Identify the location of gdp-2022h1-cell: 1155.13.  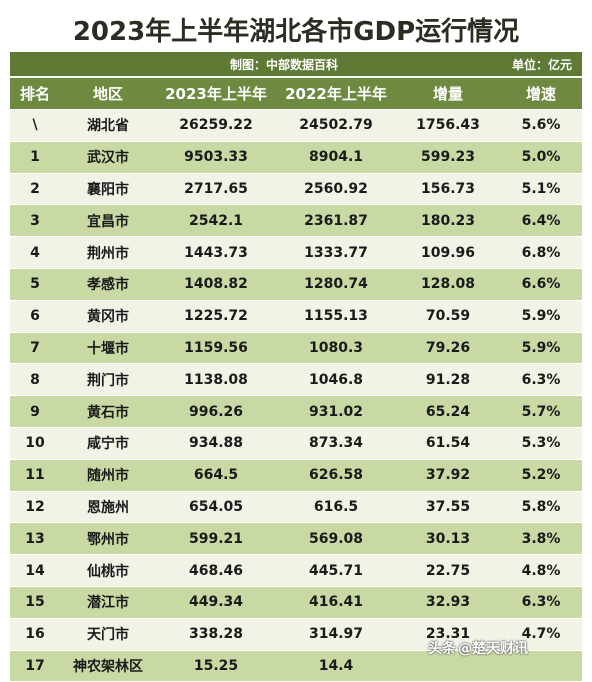
(336, 316).